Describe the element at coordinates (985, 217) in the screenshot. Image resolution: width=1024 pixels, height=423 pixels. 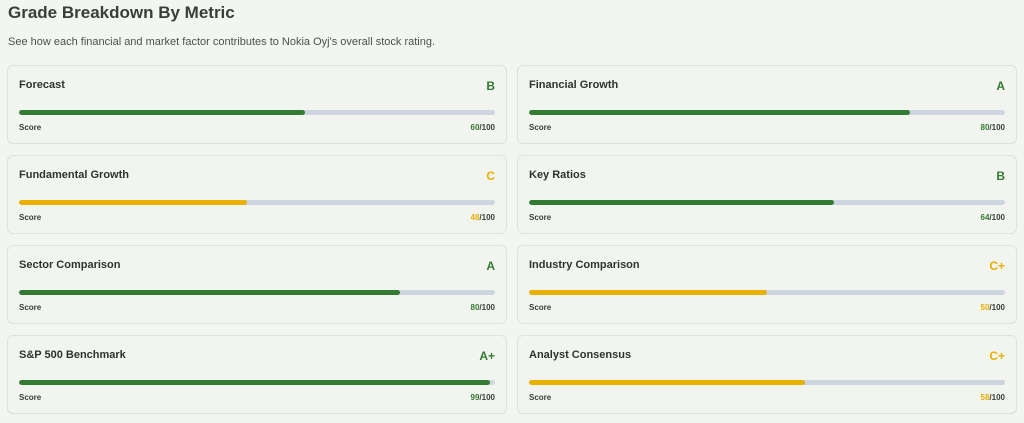
I see `score-number: 64` at that location.